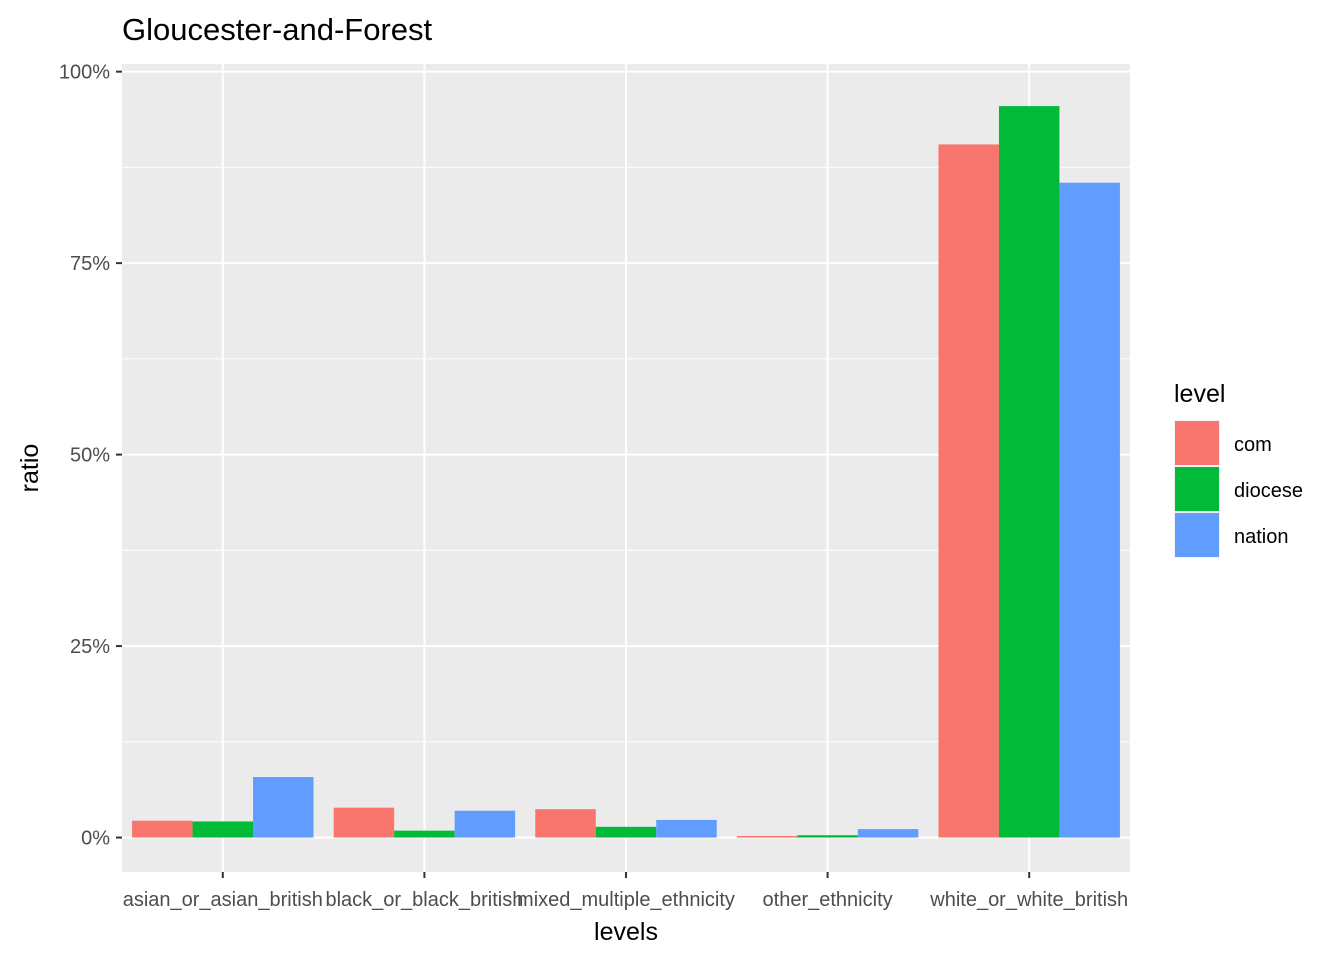  I want to click on y-tick-label: 50%, so click(90, 456).